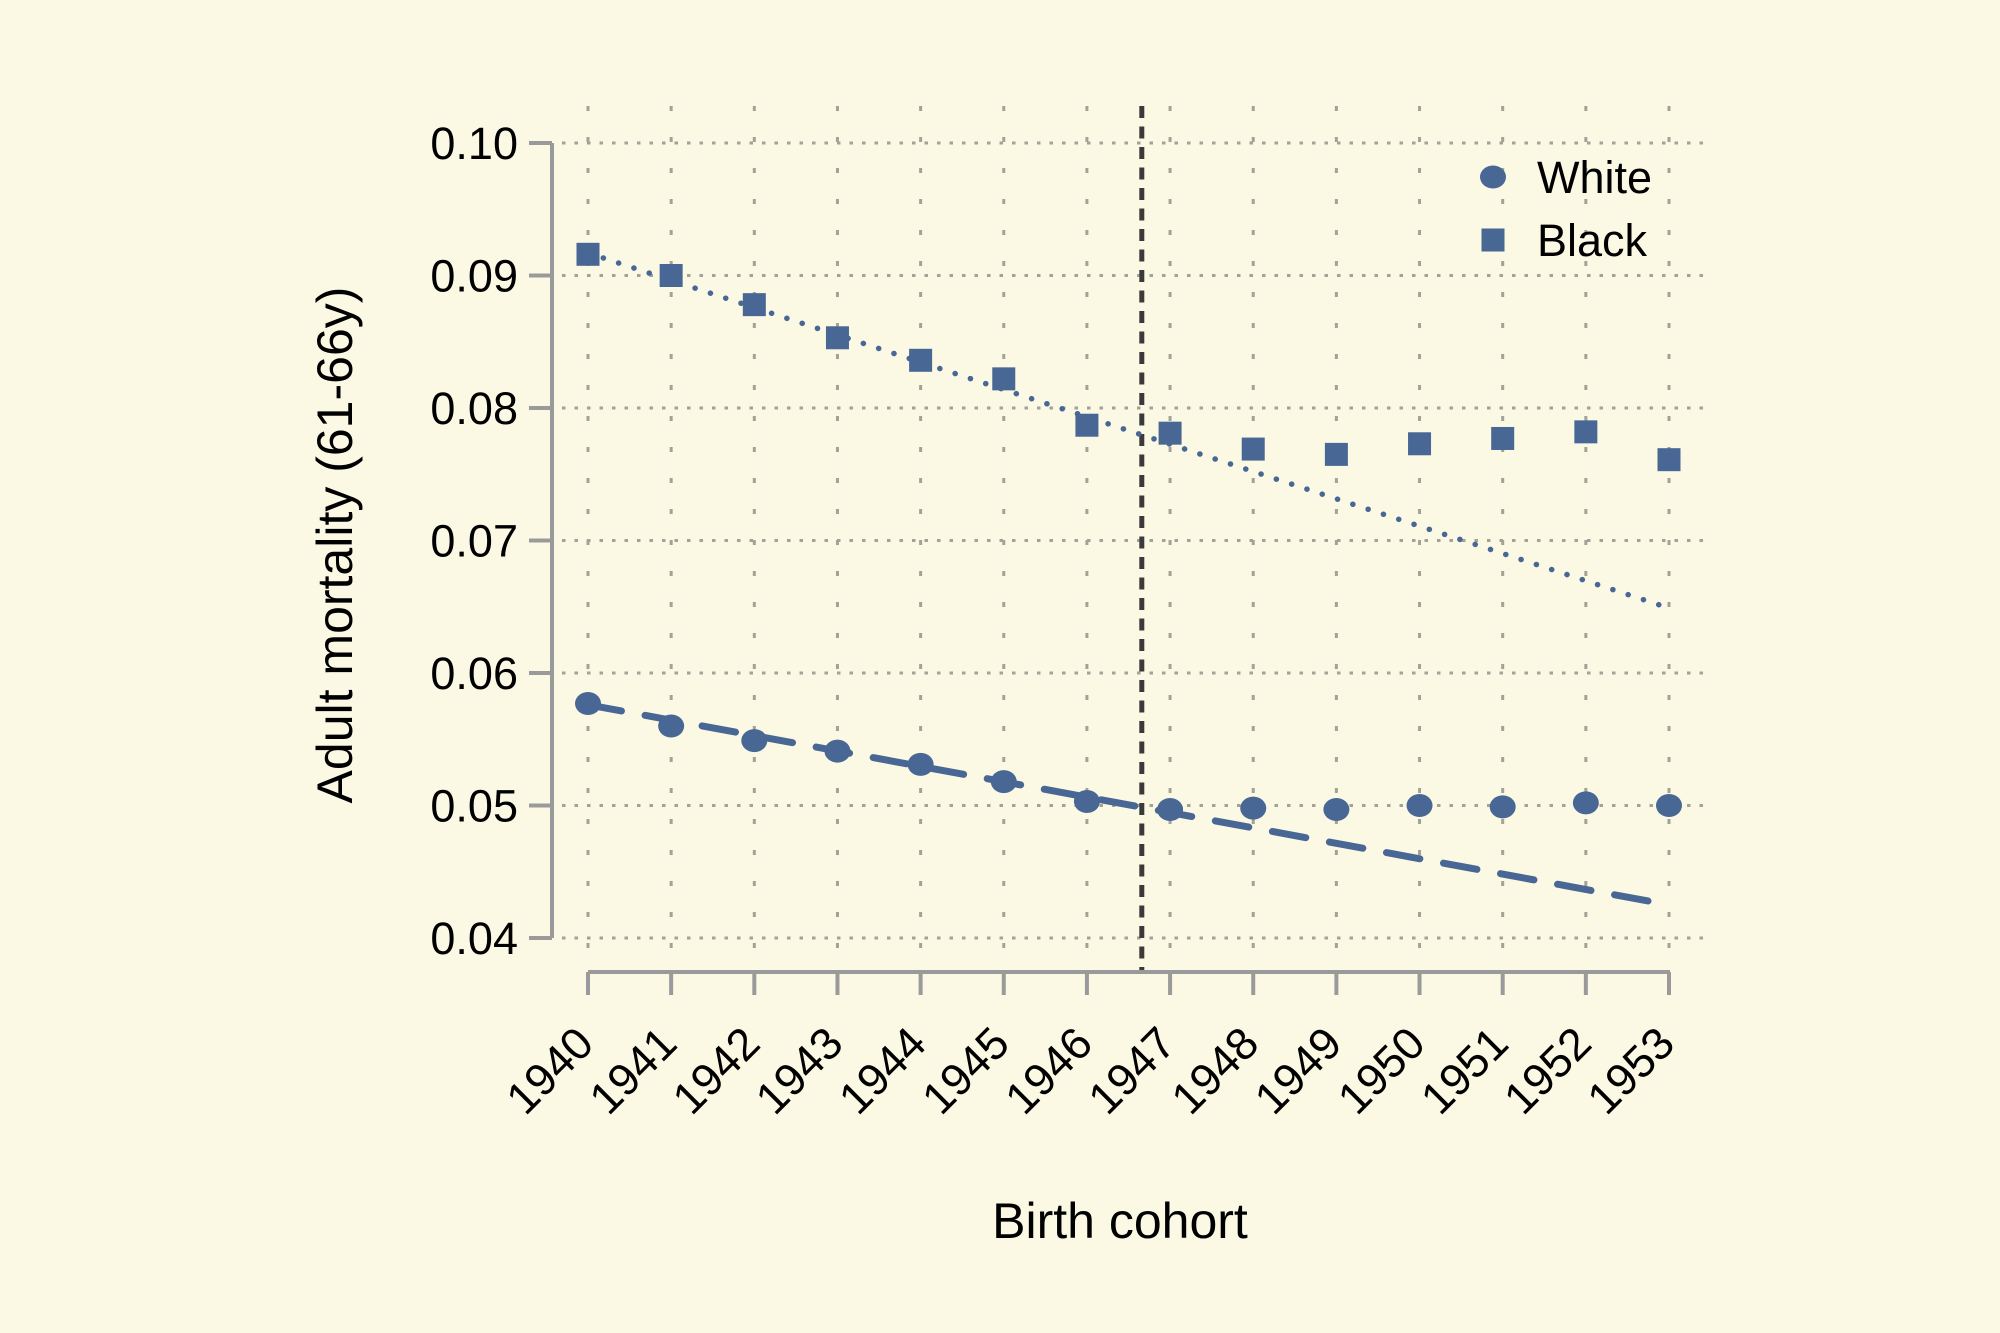 The width and height of the screenshot is (2000, 1333). What do you see at coordinates (799, 1070) in the screenshot?
I see `x-tick-label: 1943` at bounding box center [799, 1070].